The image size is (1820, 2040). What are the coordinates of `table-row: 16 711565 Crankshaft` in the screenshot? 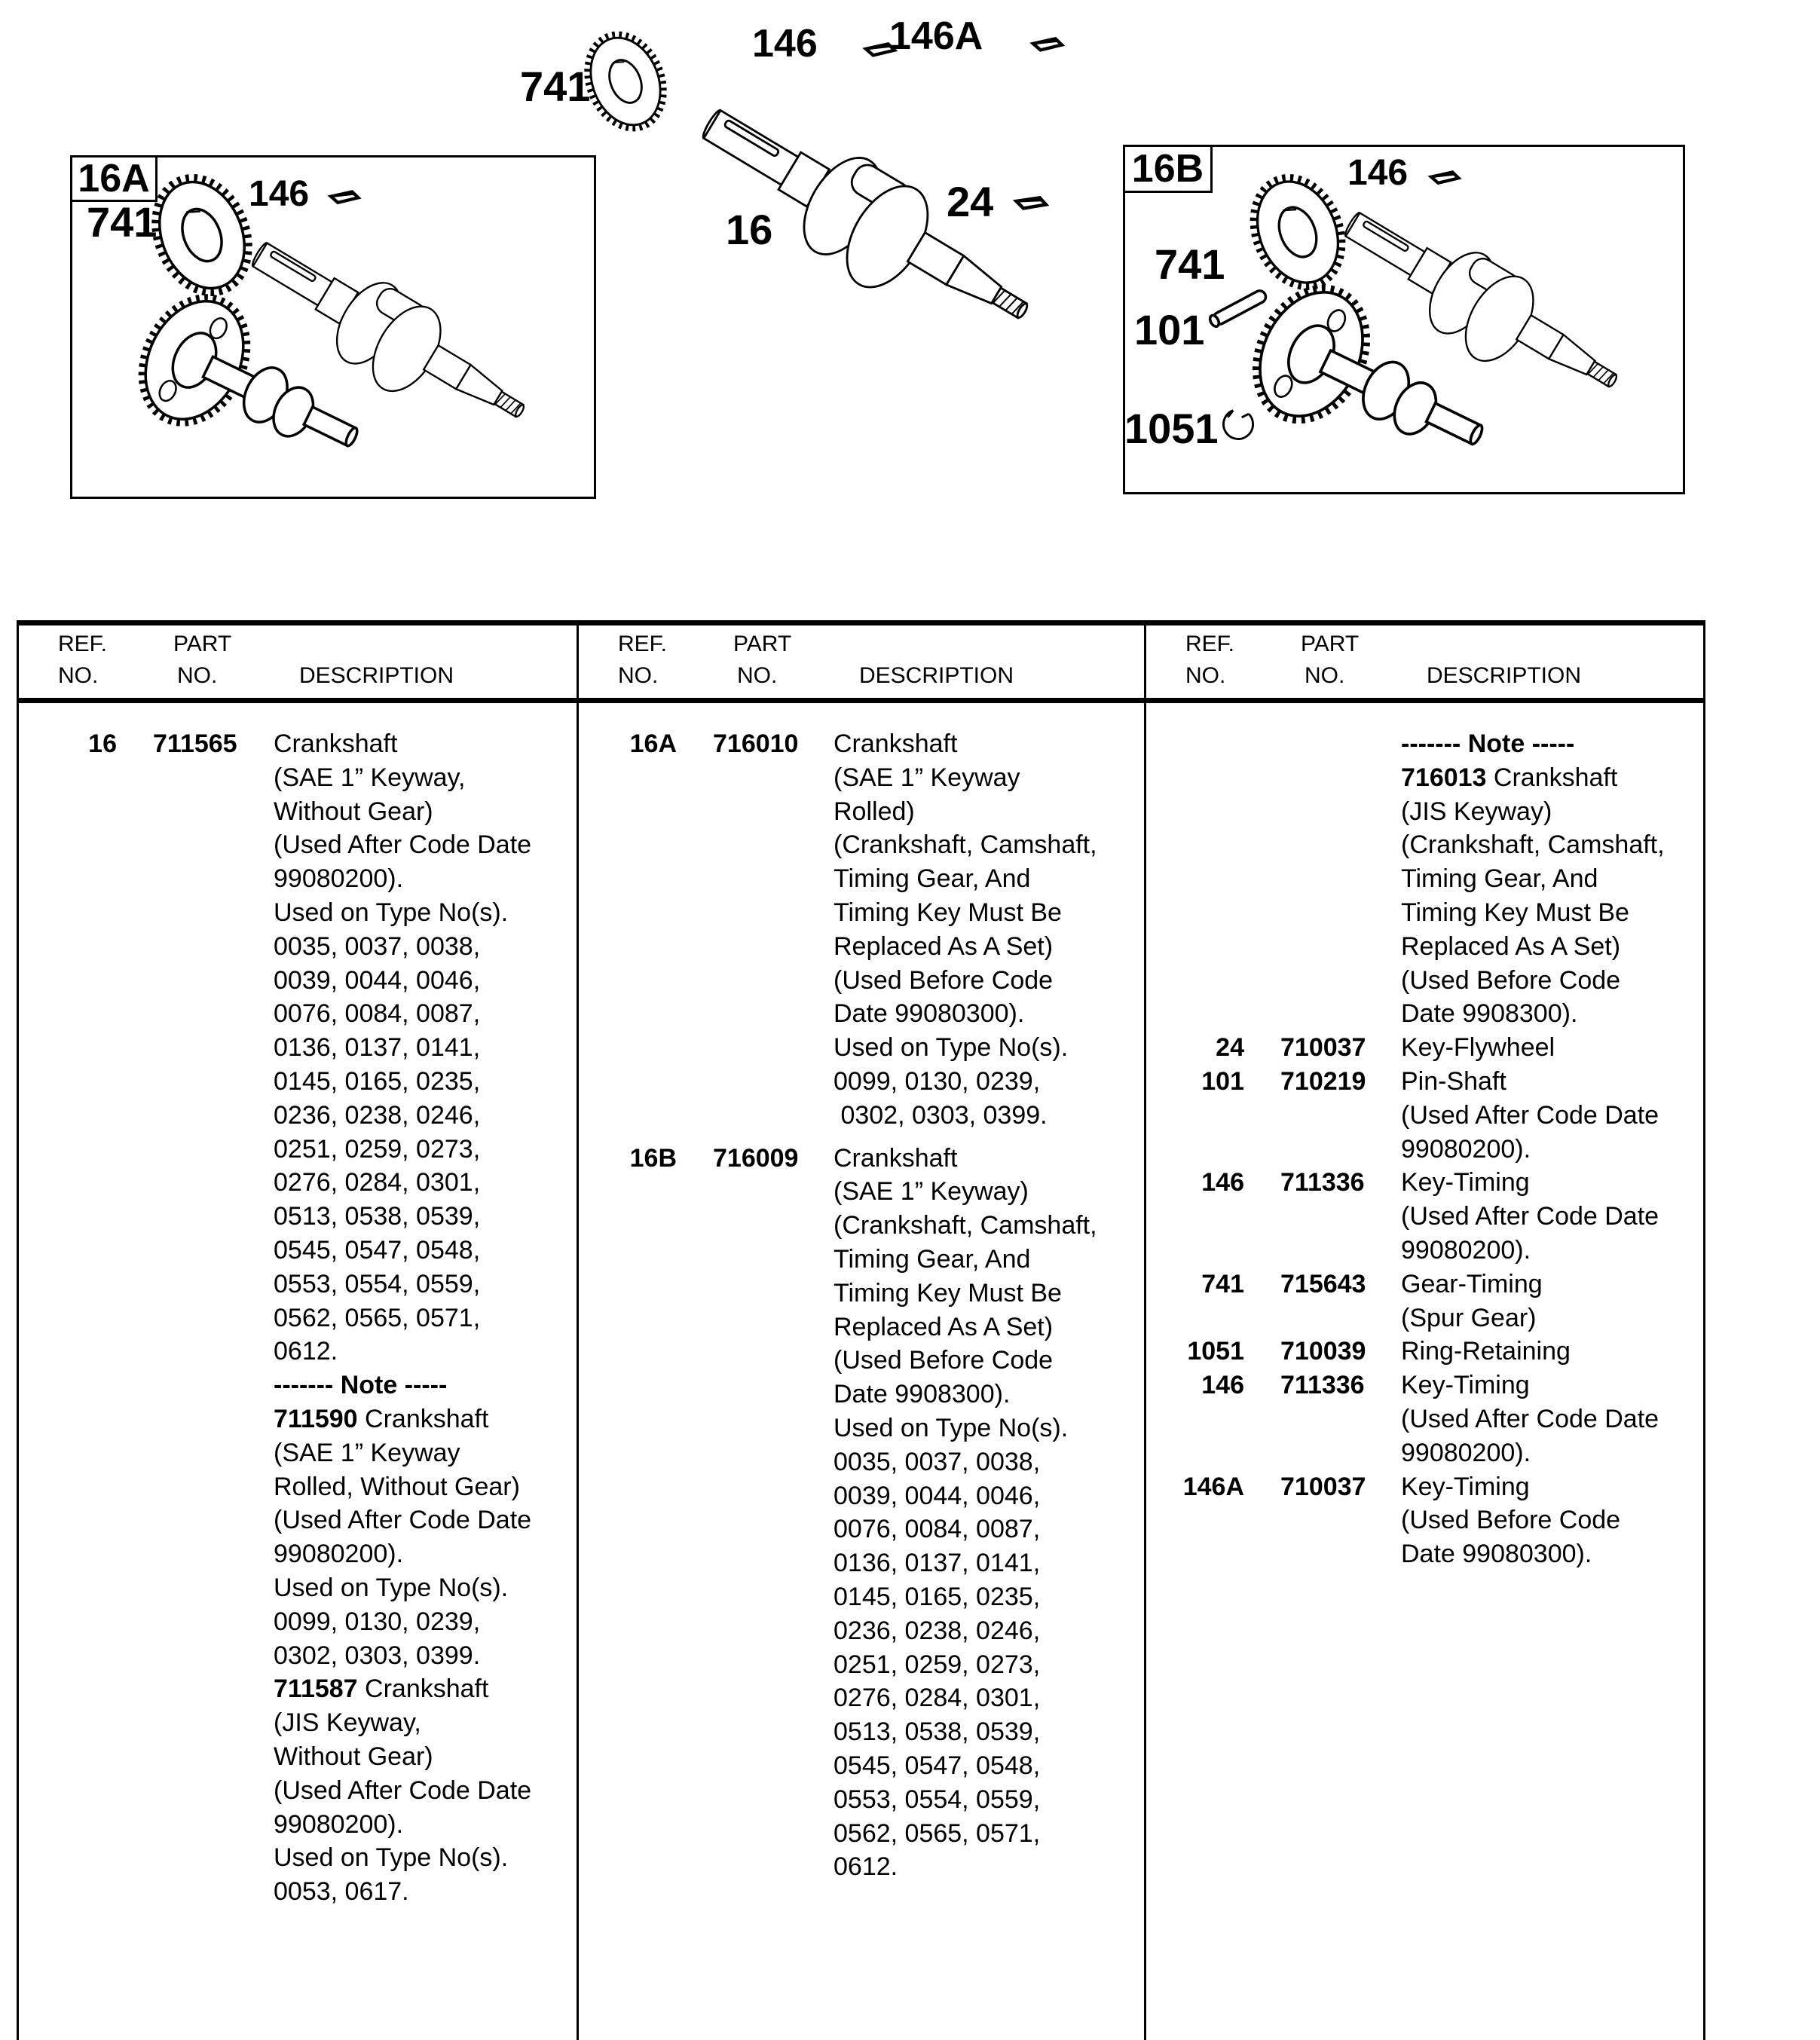 It's located at (298, 744).